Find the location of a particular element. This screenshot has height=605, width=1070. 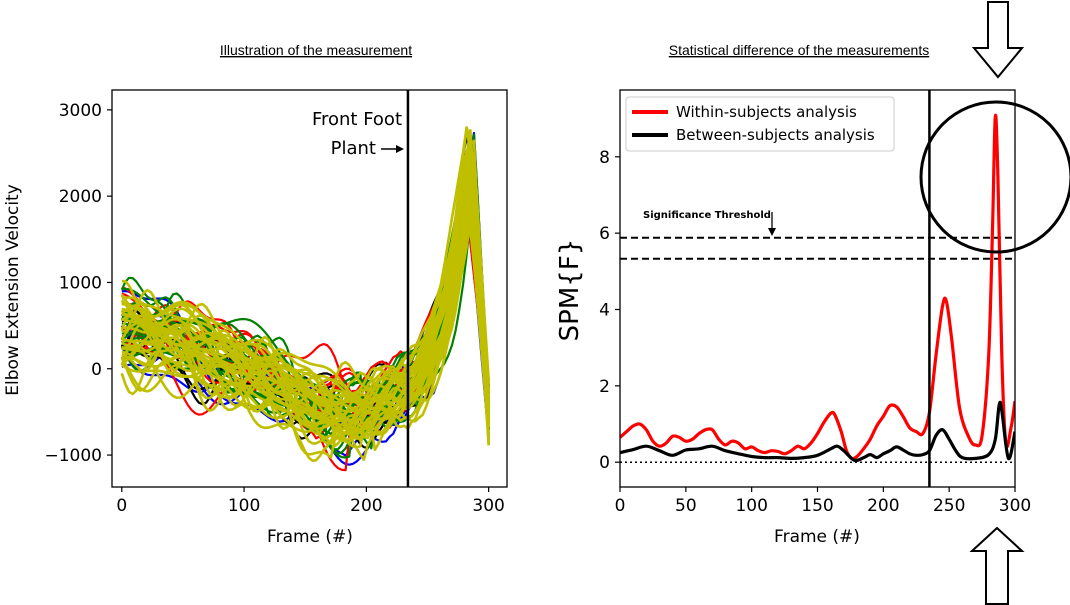

left-x-tick-label: 100 is located at coordinates (244, 506).